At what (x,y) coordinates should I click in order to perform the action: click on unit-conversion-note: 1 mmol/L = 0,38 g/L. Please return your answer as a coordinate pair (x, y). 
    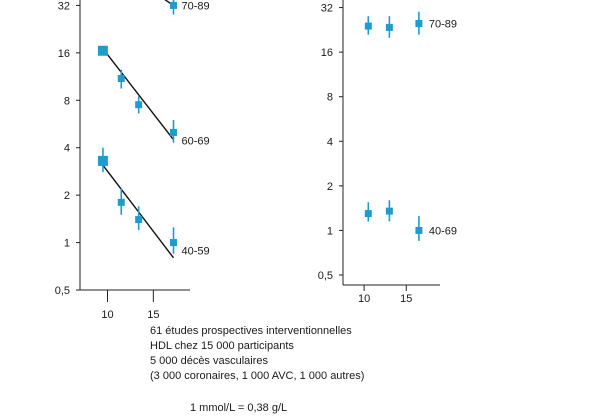
    Looking at the image, I should click on (239, 408).